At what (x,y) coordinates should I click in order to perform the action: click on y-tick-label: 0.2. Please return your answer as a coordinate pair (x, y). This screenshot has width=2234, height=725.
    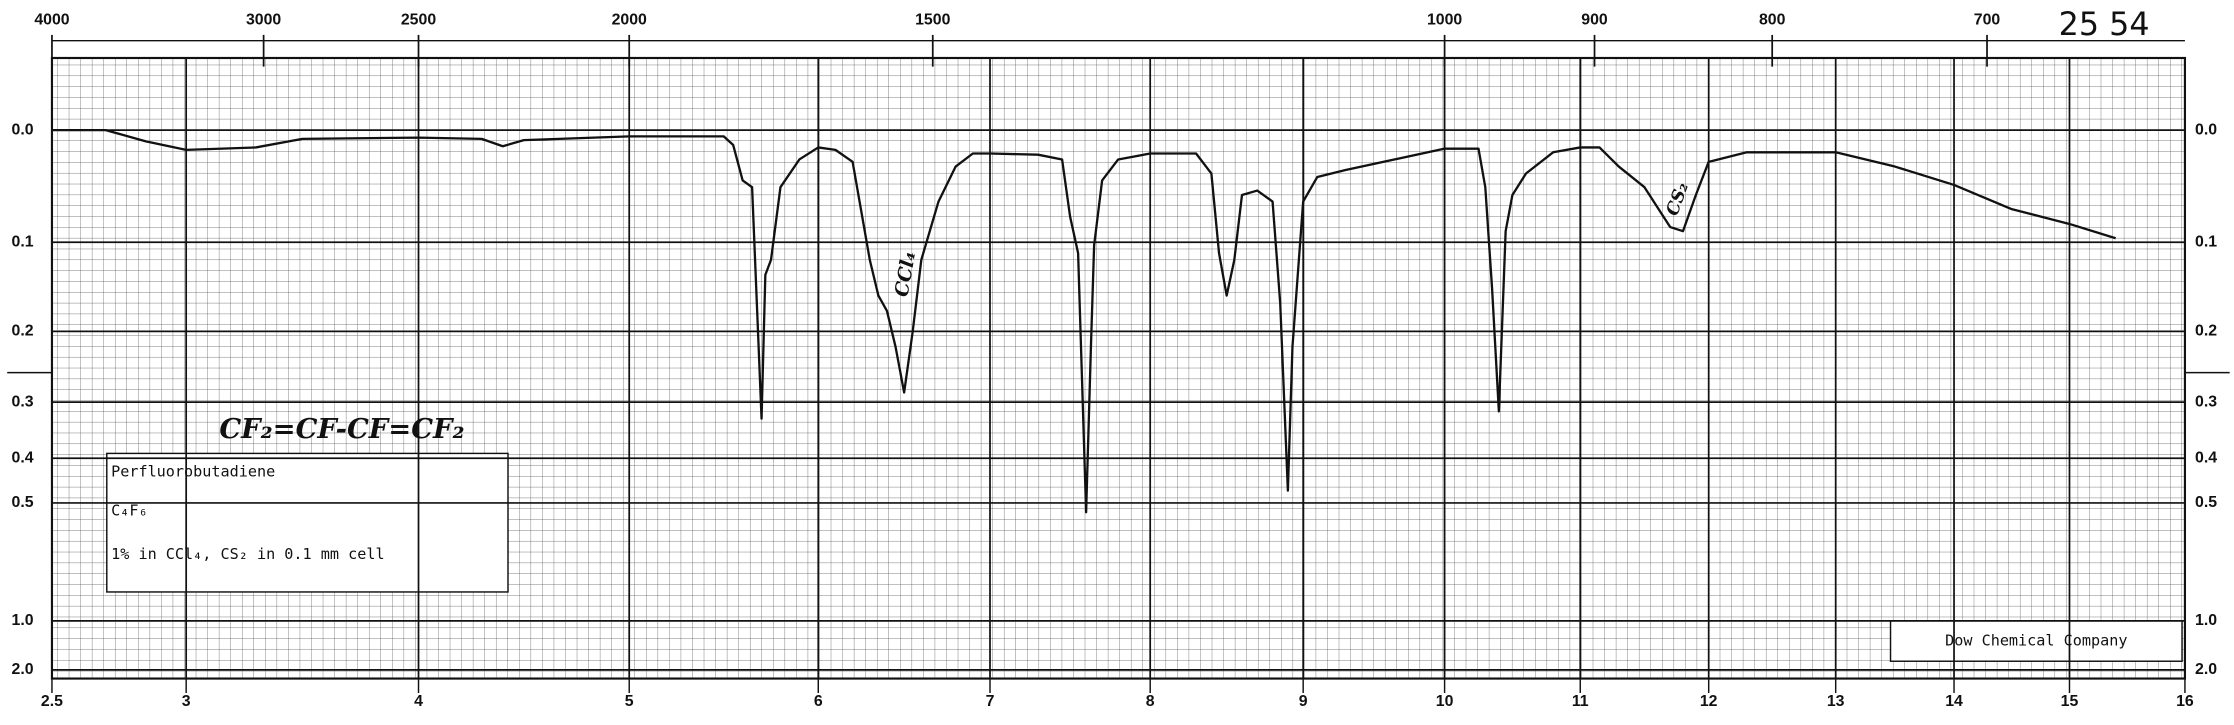
    Looking at the image, I should click on (23, 331).